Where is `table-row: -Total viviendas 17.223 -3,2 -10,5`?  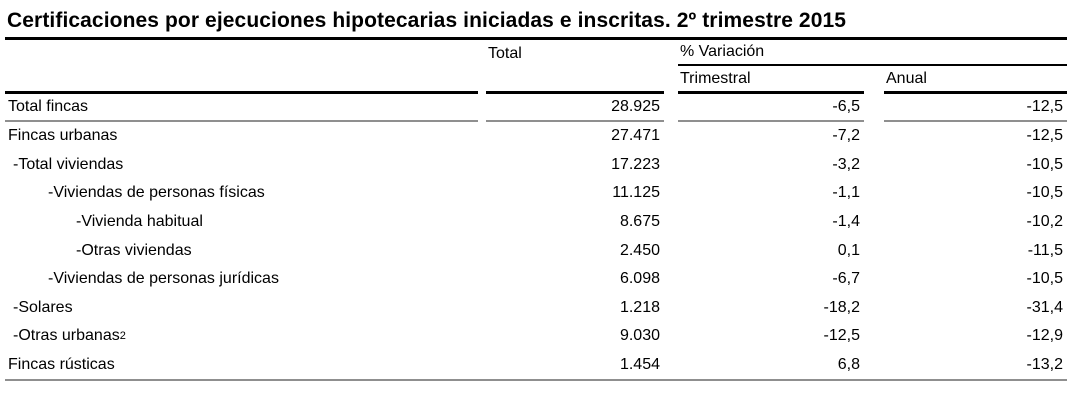 table-row: -Total viviendas 17.223 -3,2 -10,5 is located at coordinates (536, 165).